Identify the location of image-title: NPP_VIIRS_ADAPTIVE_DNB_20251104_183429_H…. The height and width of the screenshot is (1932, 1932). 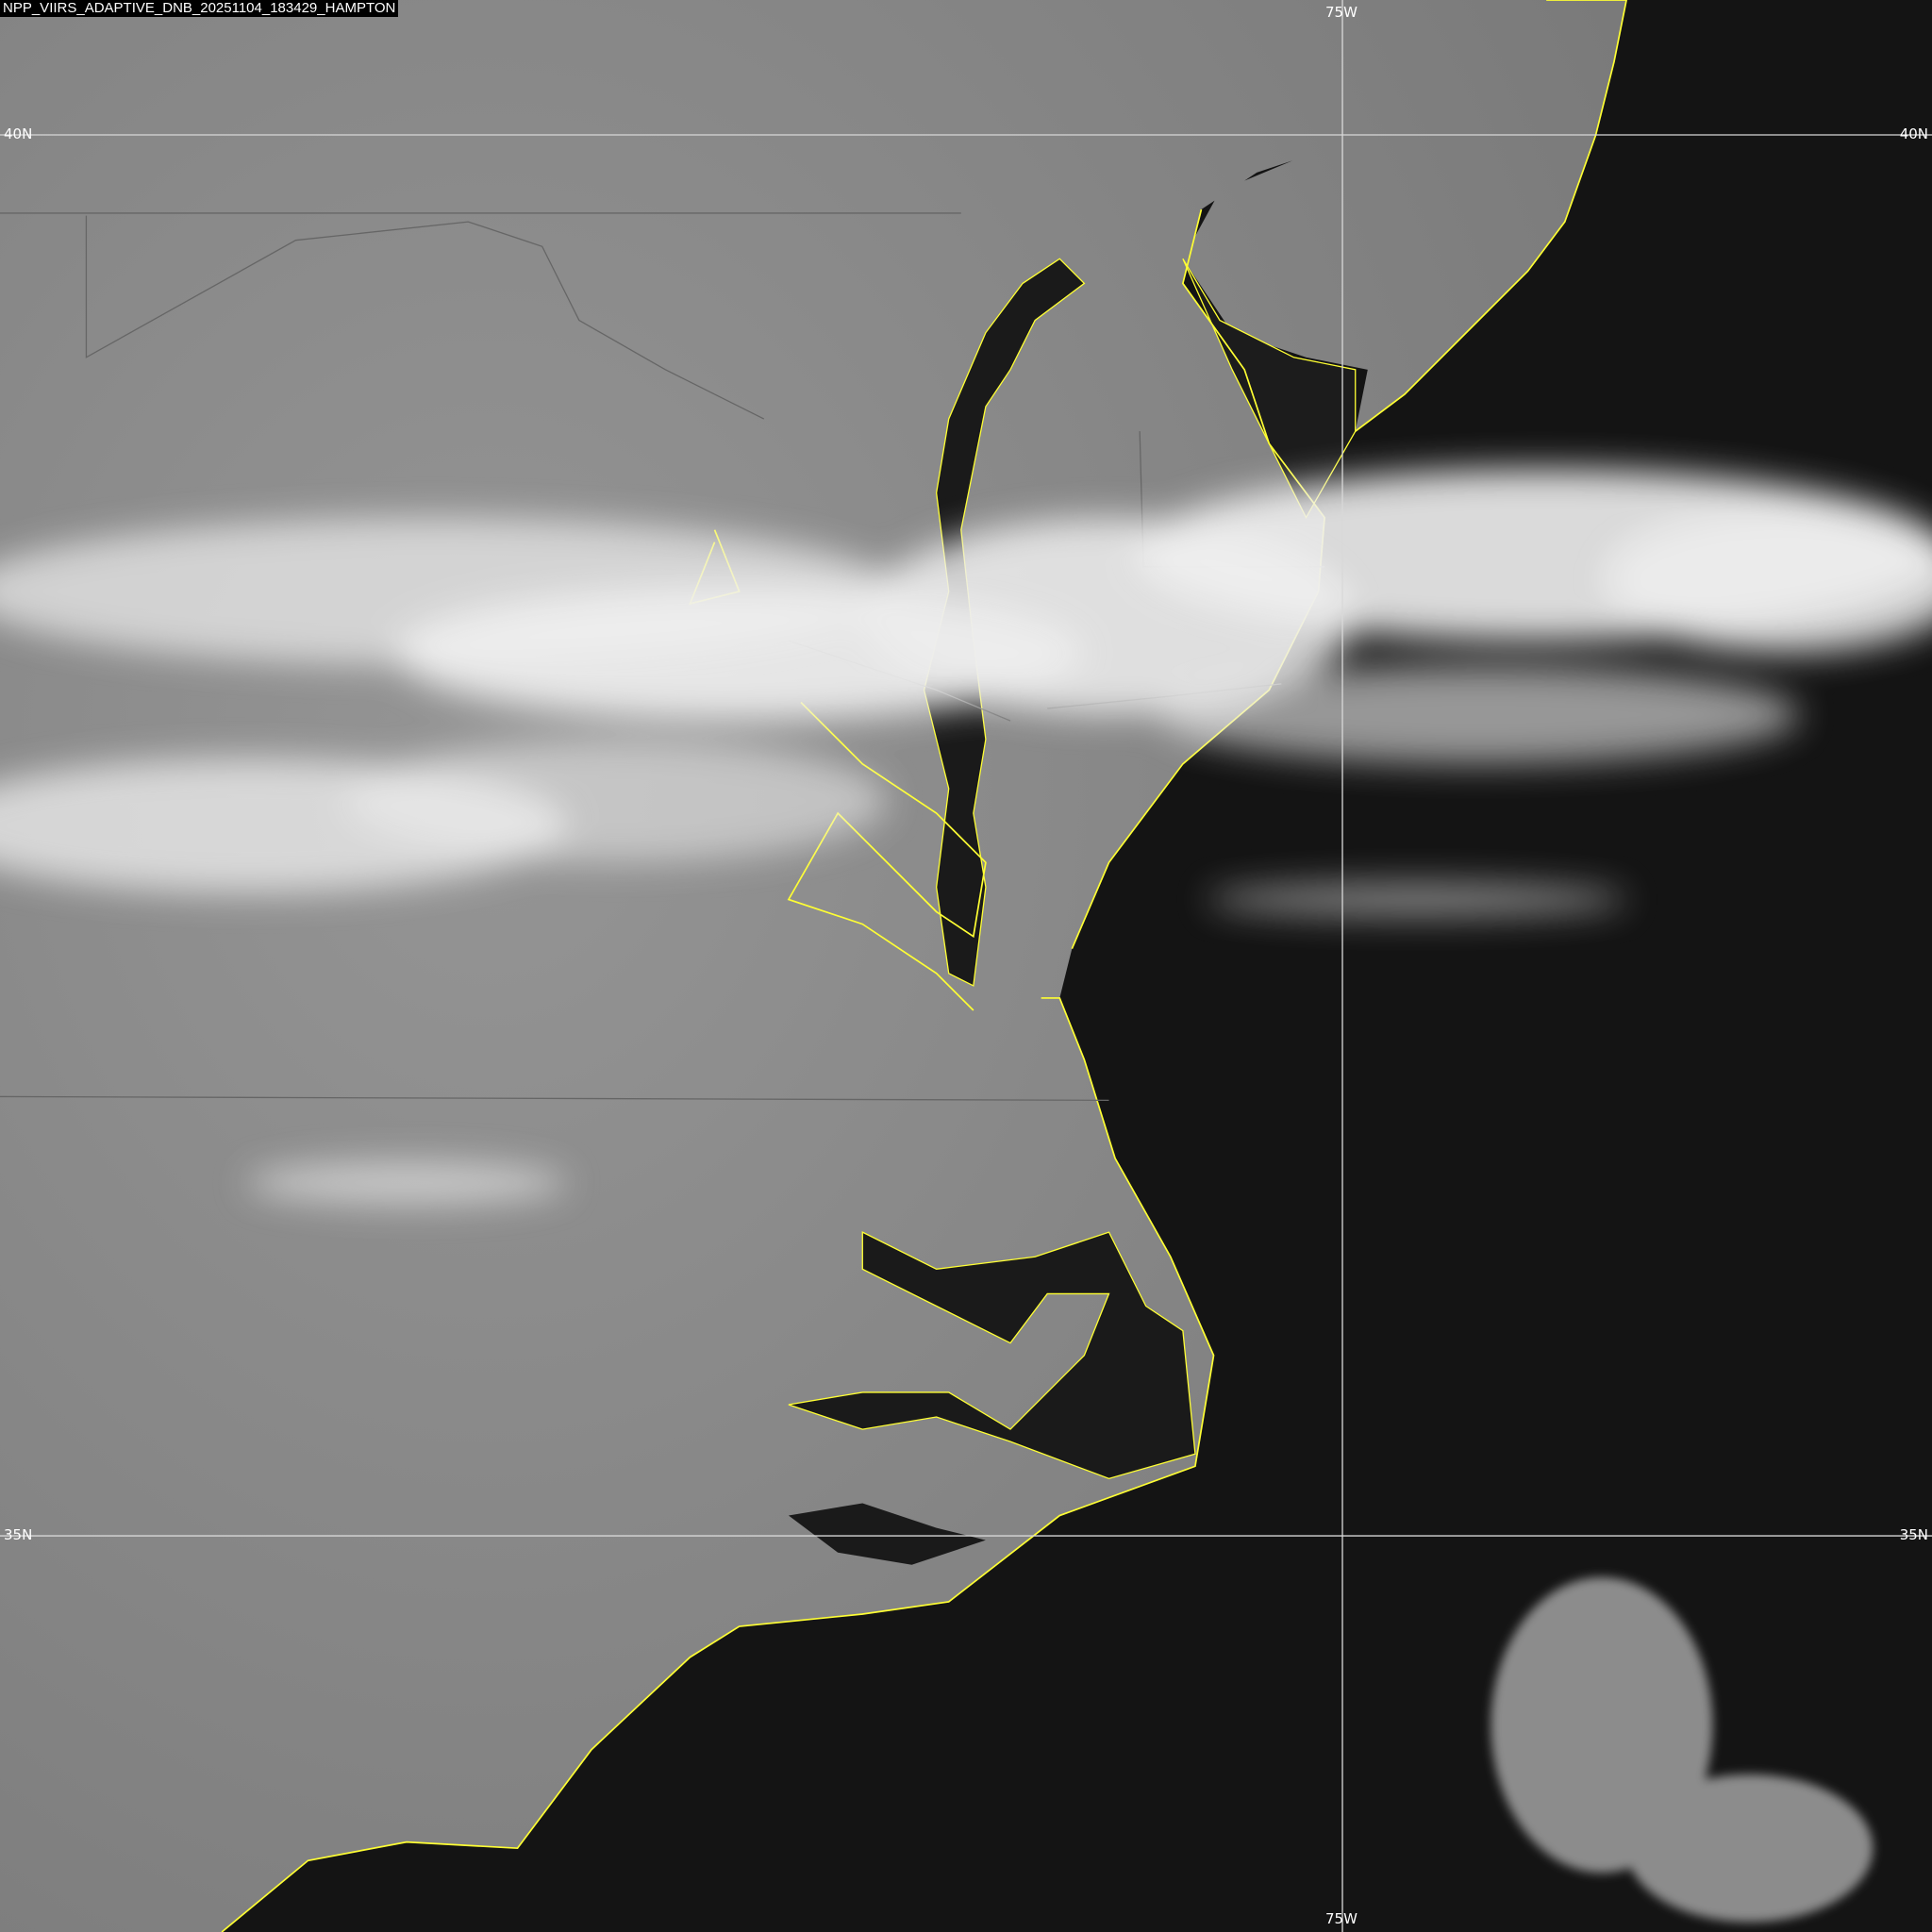
(199, 8).